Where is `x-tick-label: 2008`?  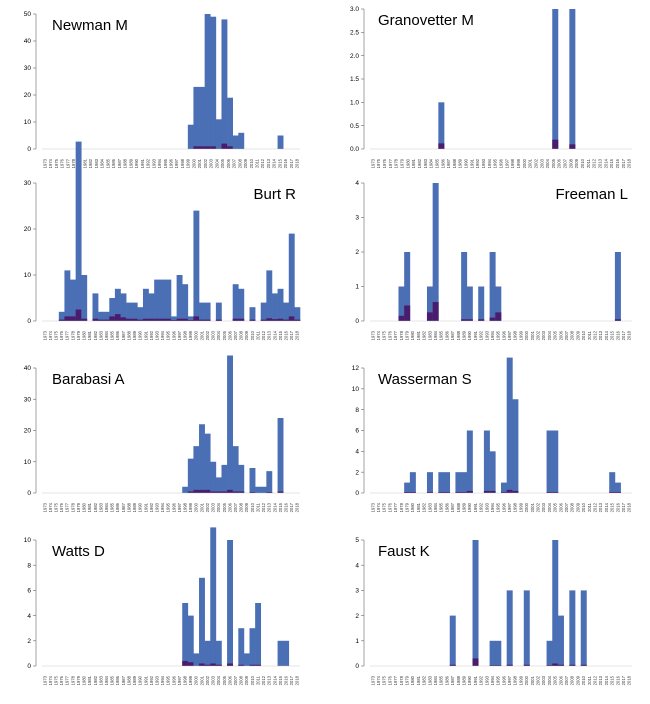
x-tick-label: 2008 is located at coordinates (241, 335).